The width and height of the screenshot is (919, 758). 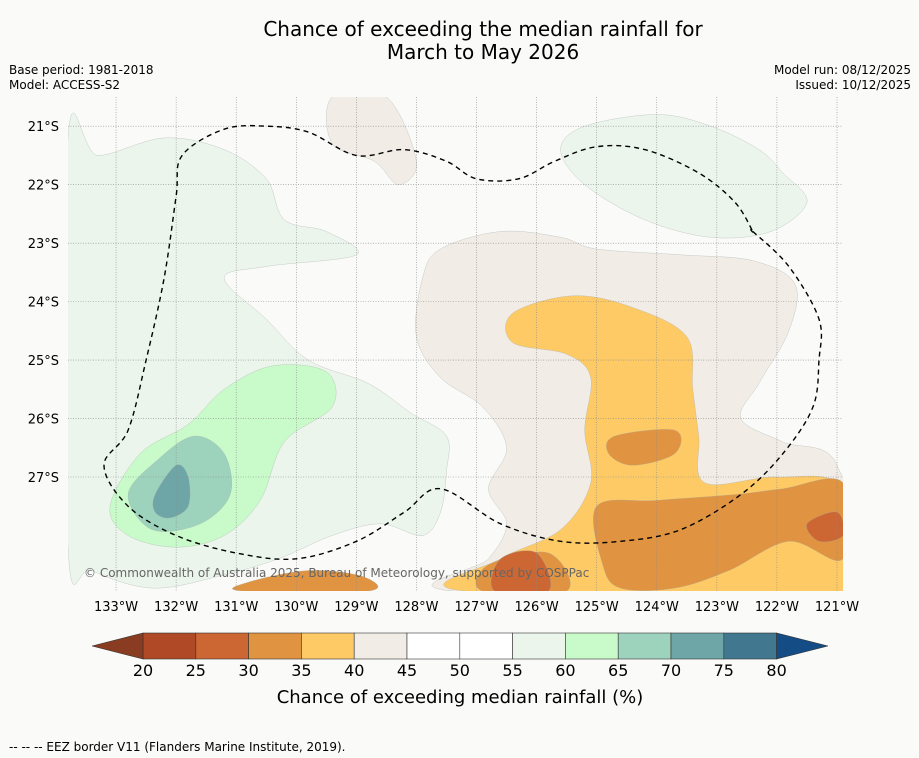 I want to click on colorbar, so click(x=460, y=646).